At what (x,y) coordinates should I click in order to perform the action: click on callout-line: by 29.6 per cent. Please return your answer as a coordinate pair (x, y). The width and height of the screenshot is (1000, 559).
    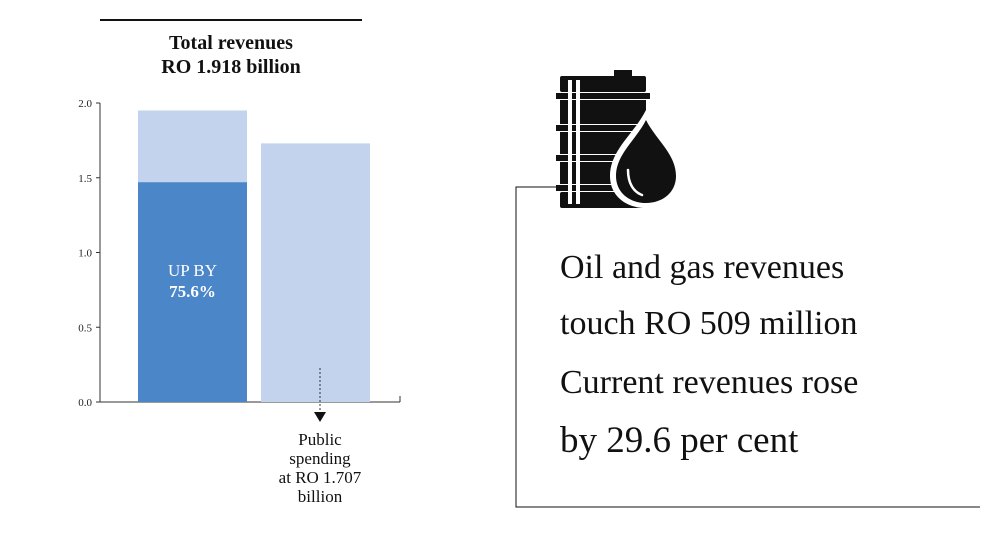
    Looking at the image, I should click on (679, 440).